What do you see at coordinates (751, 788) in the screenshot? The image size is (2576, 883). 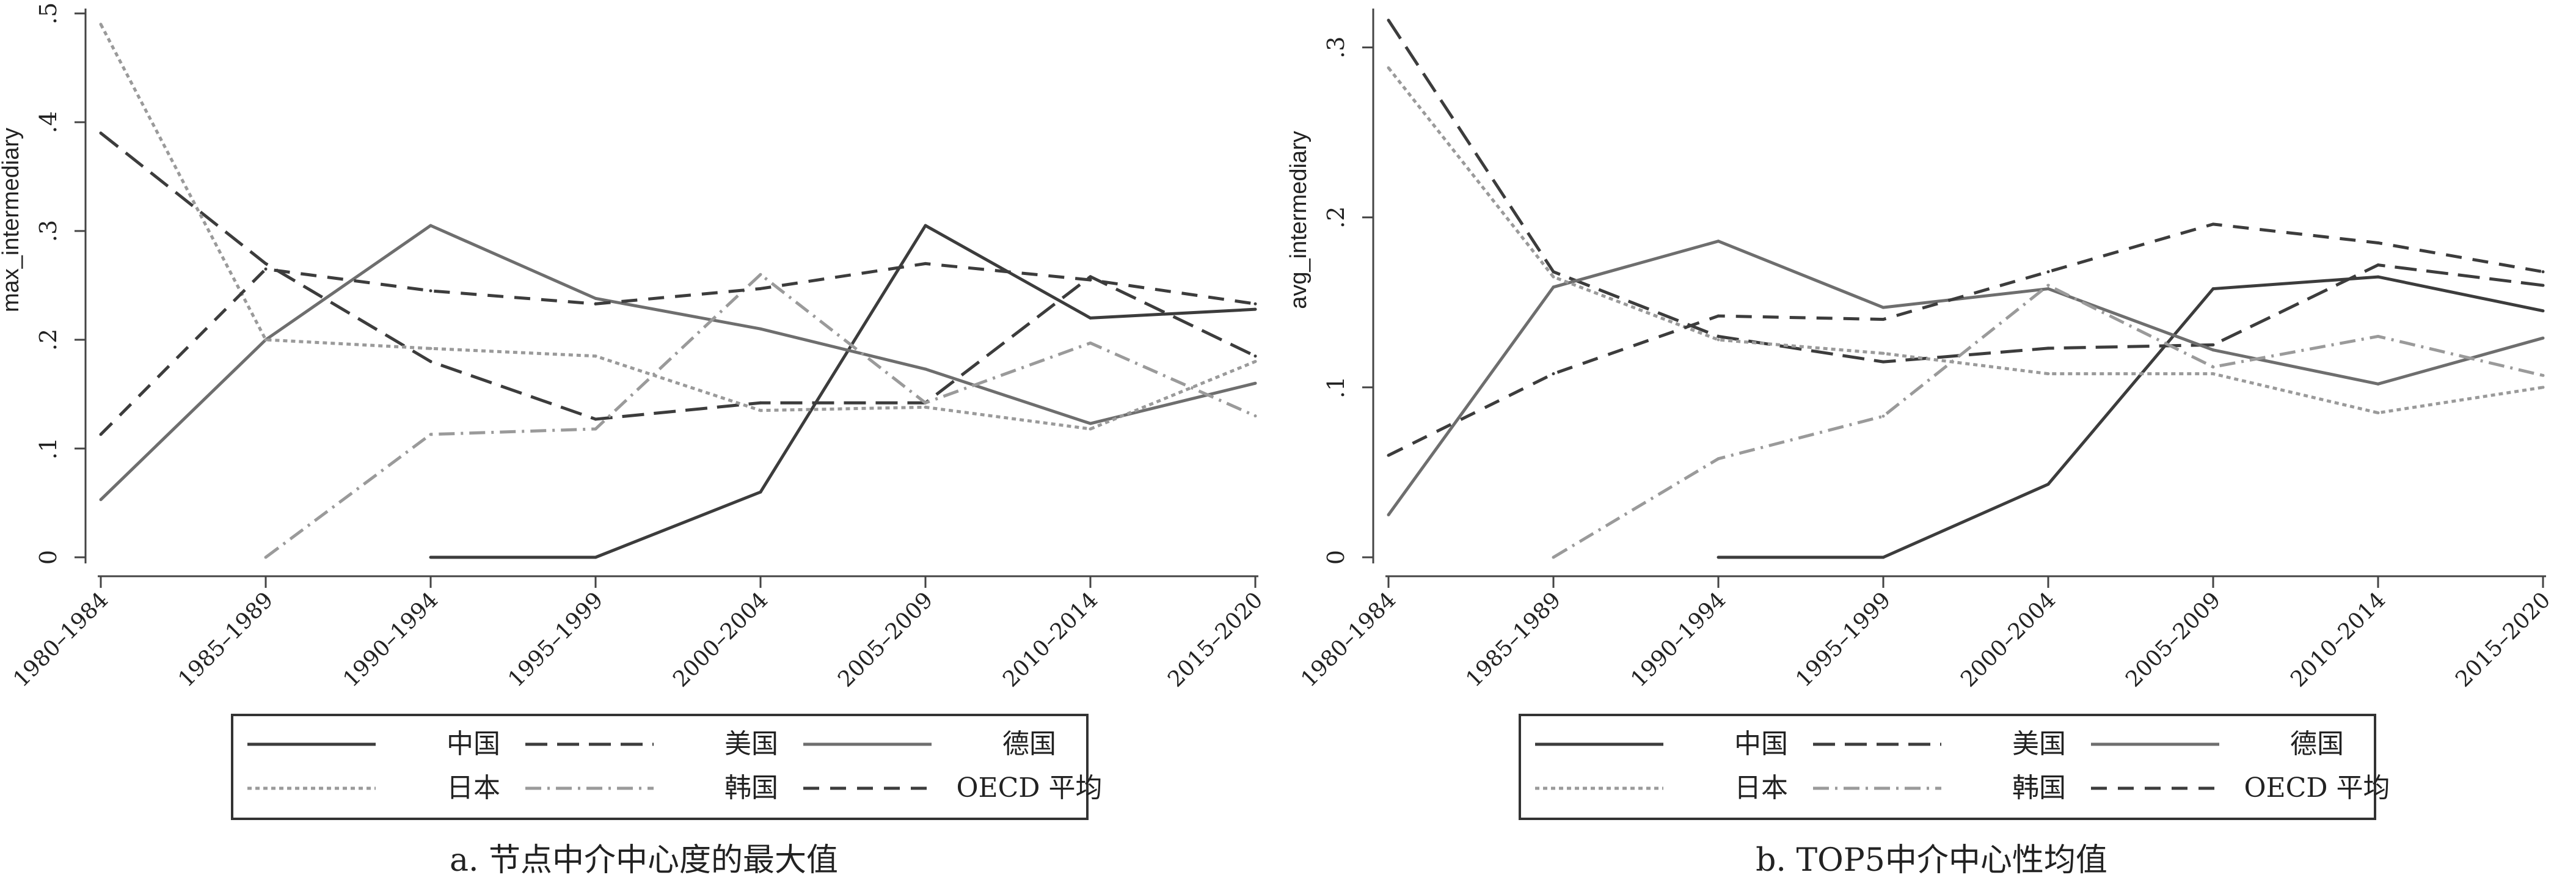 I see `chart-a-legend-label-4: 韩国` at bounding box center [751, 788].